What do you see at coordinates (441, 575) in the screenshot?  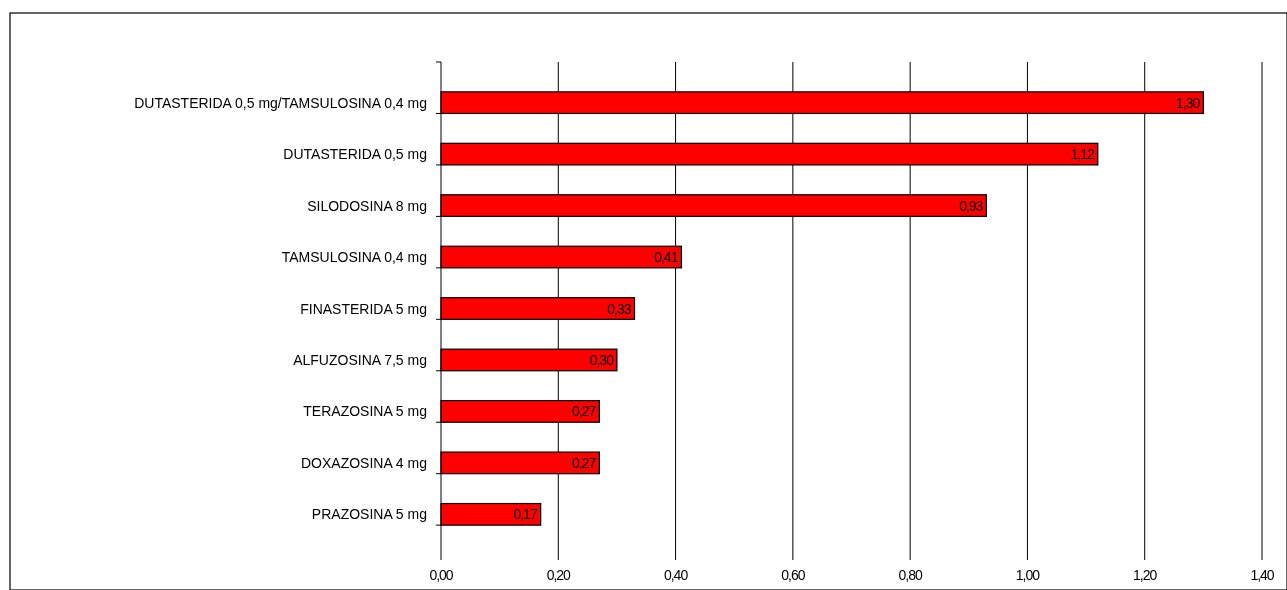 I see `x-tick-label: 0,00` at bounding box center [441, 575].